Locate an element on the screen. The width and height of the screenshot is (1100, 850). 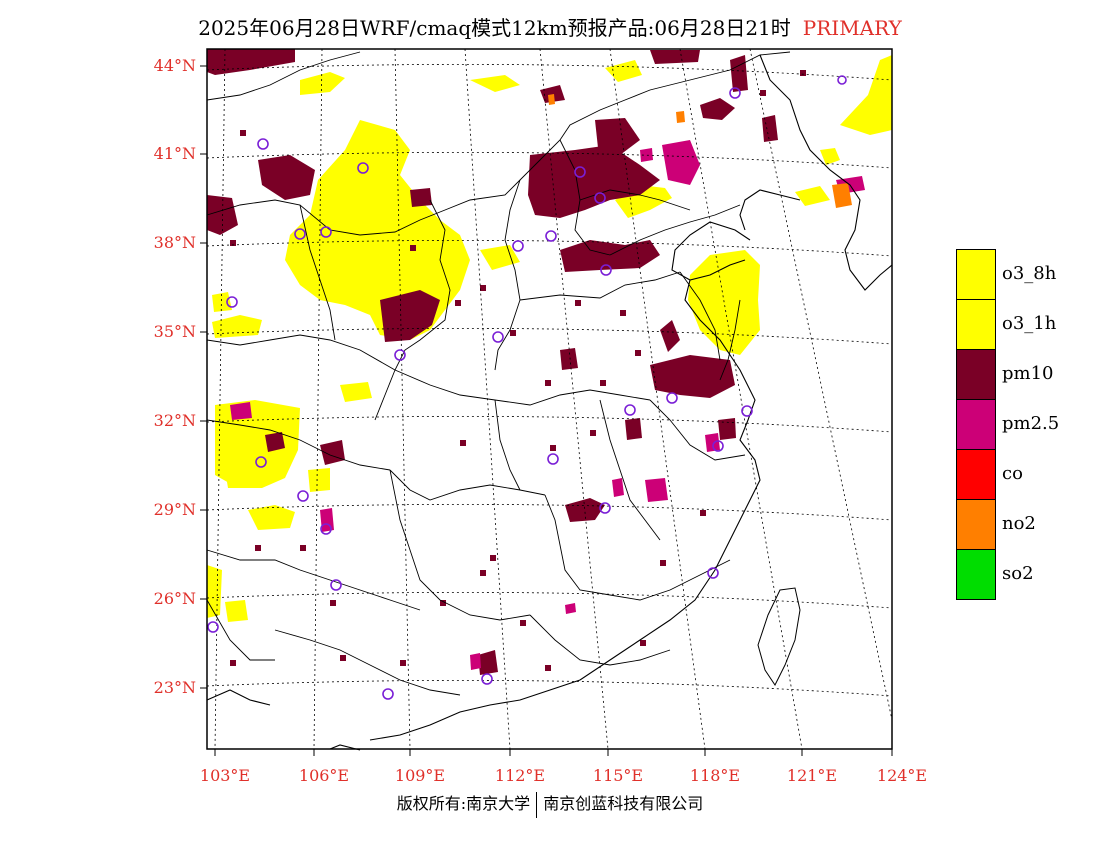
legend-item-o3-1h: o3_1h is located at coordinates (1028, 324).